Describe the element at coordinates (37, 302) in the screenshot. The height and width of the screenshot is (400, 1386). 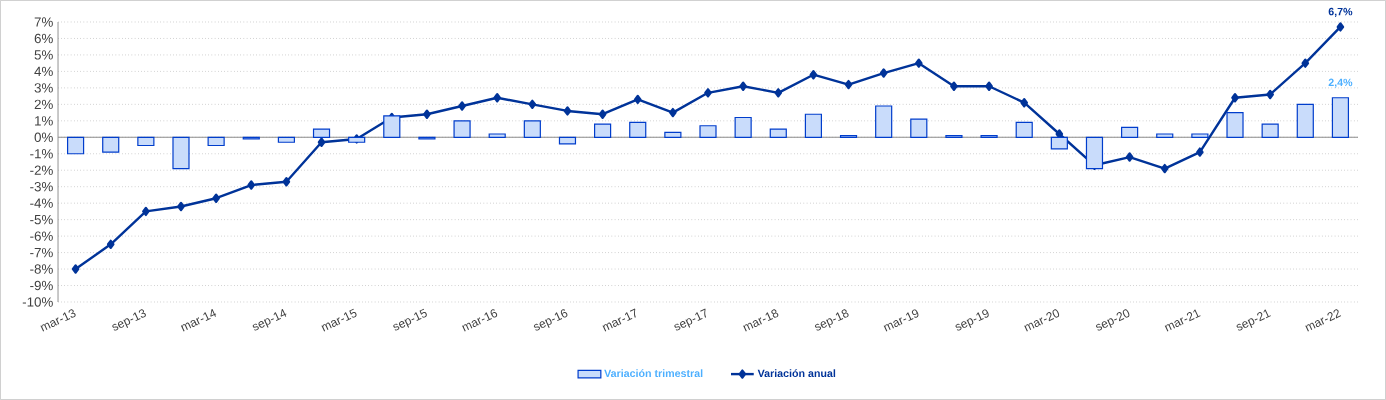
I see `y-tick-label: -10%` at that location.